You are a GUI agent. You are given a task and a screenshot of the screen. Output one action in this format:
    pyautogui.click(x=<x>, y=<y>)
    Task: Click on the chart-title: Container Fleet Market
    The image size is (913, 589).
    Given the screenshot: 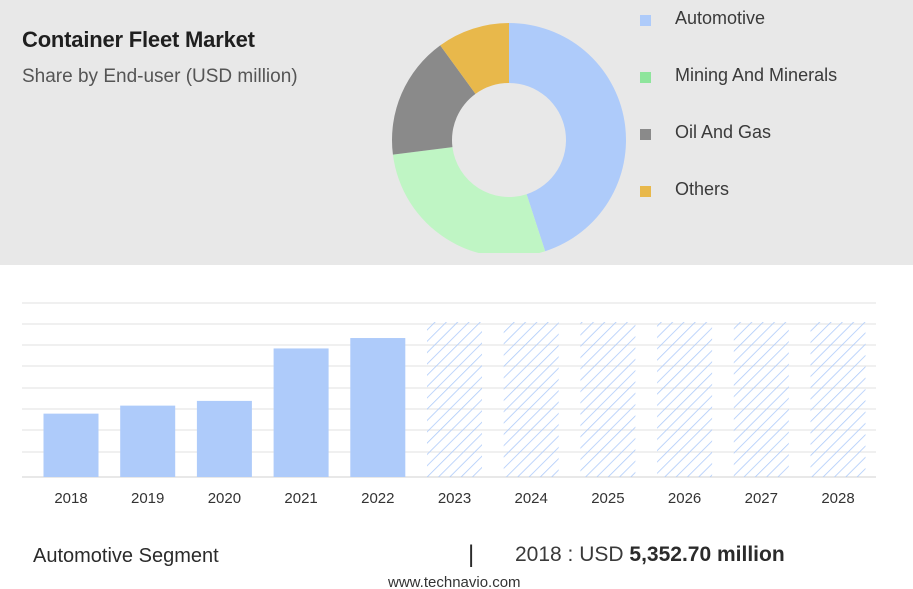 What is the action you would take?
    pyautogui.click(x=138, y=39)
    